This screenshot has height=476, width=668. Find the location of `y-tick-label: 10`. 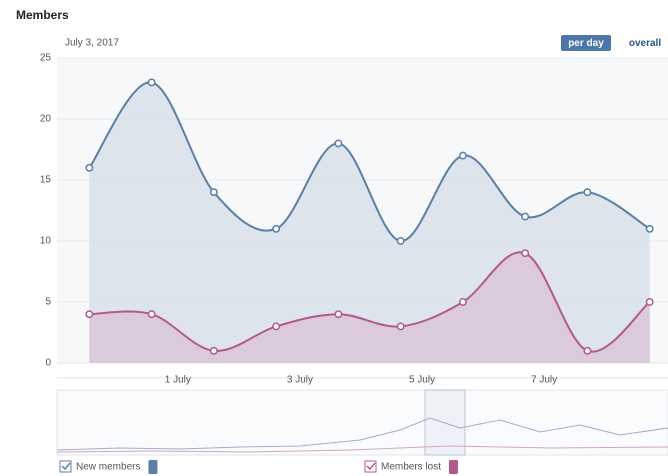

y-tick-label: 10 is located at coordinates (46, 241).